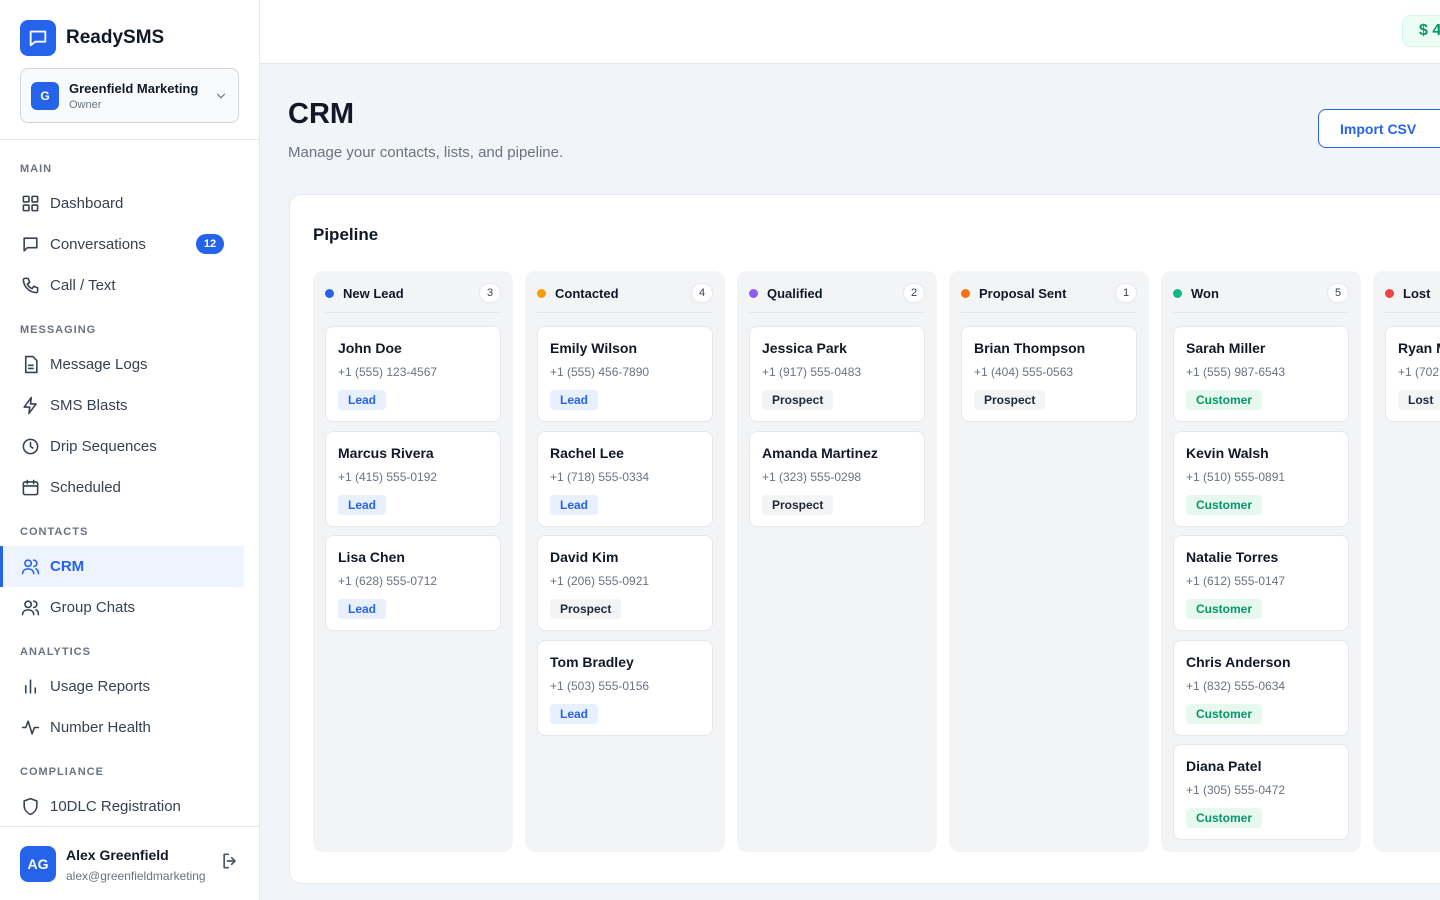  What do you see at coordinates (38, 864) in the screenshot?
I see `avatar: AG` at bounding box center [38, 864].